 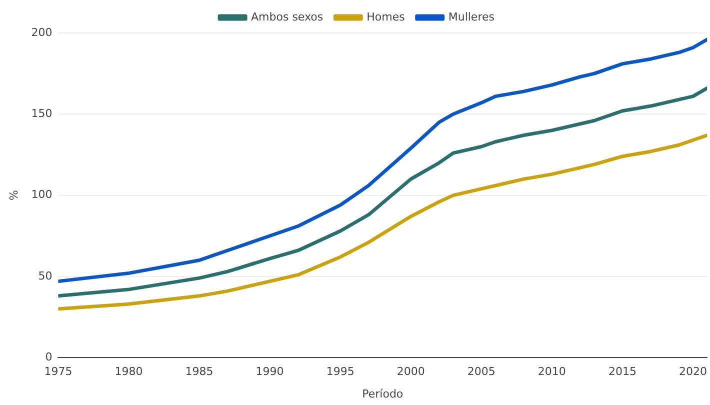 I want to click on y-axis-title: %, so click(x=13, y=195).